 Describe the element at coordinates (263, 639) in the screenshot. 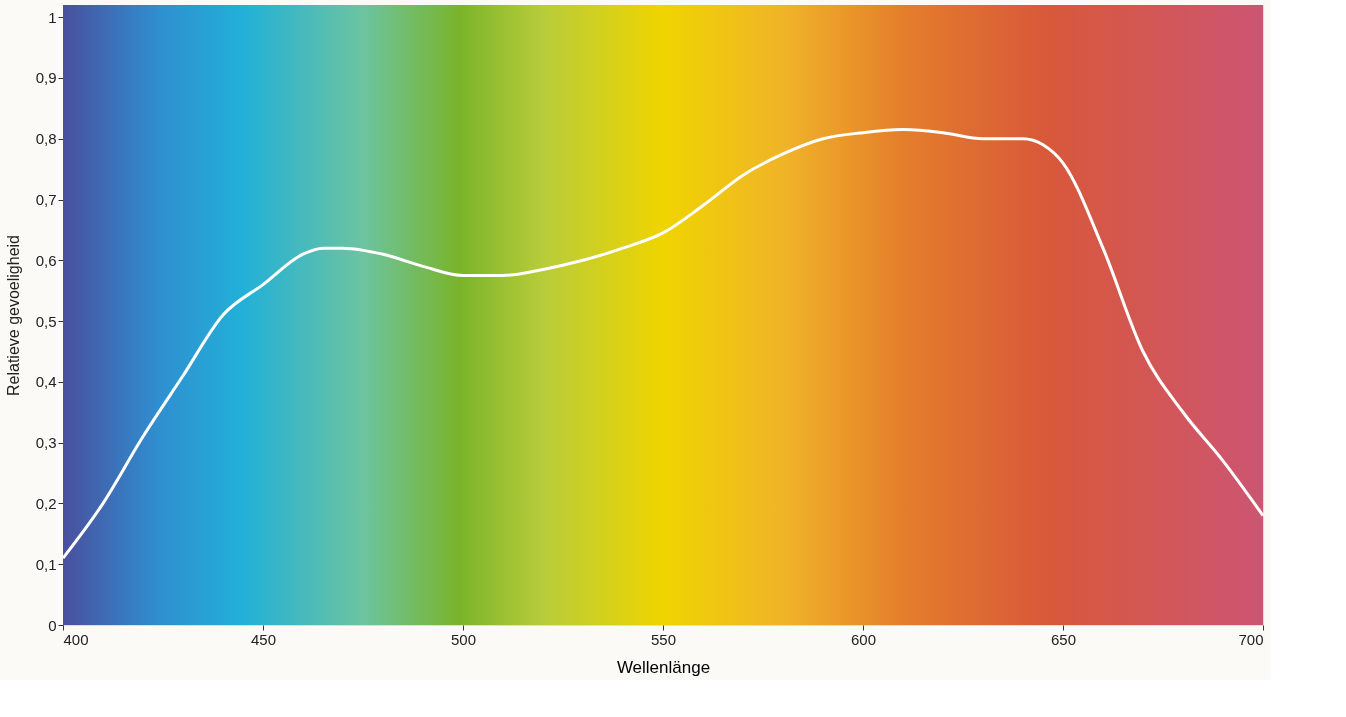

I see `x-tick-label: 450` at that location.